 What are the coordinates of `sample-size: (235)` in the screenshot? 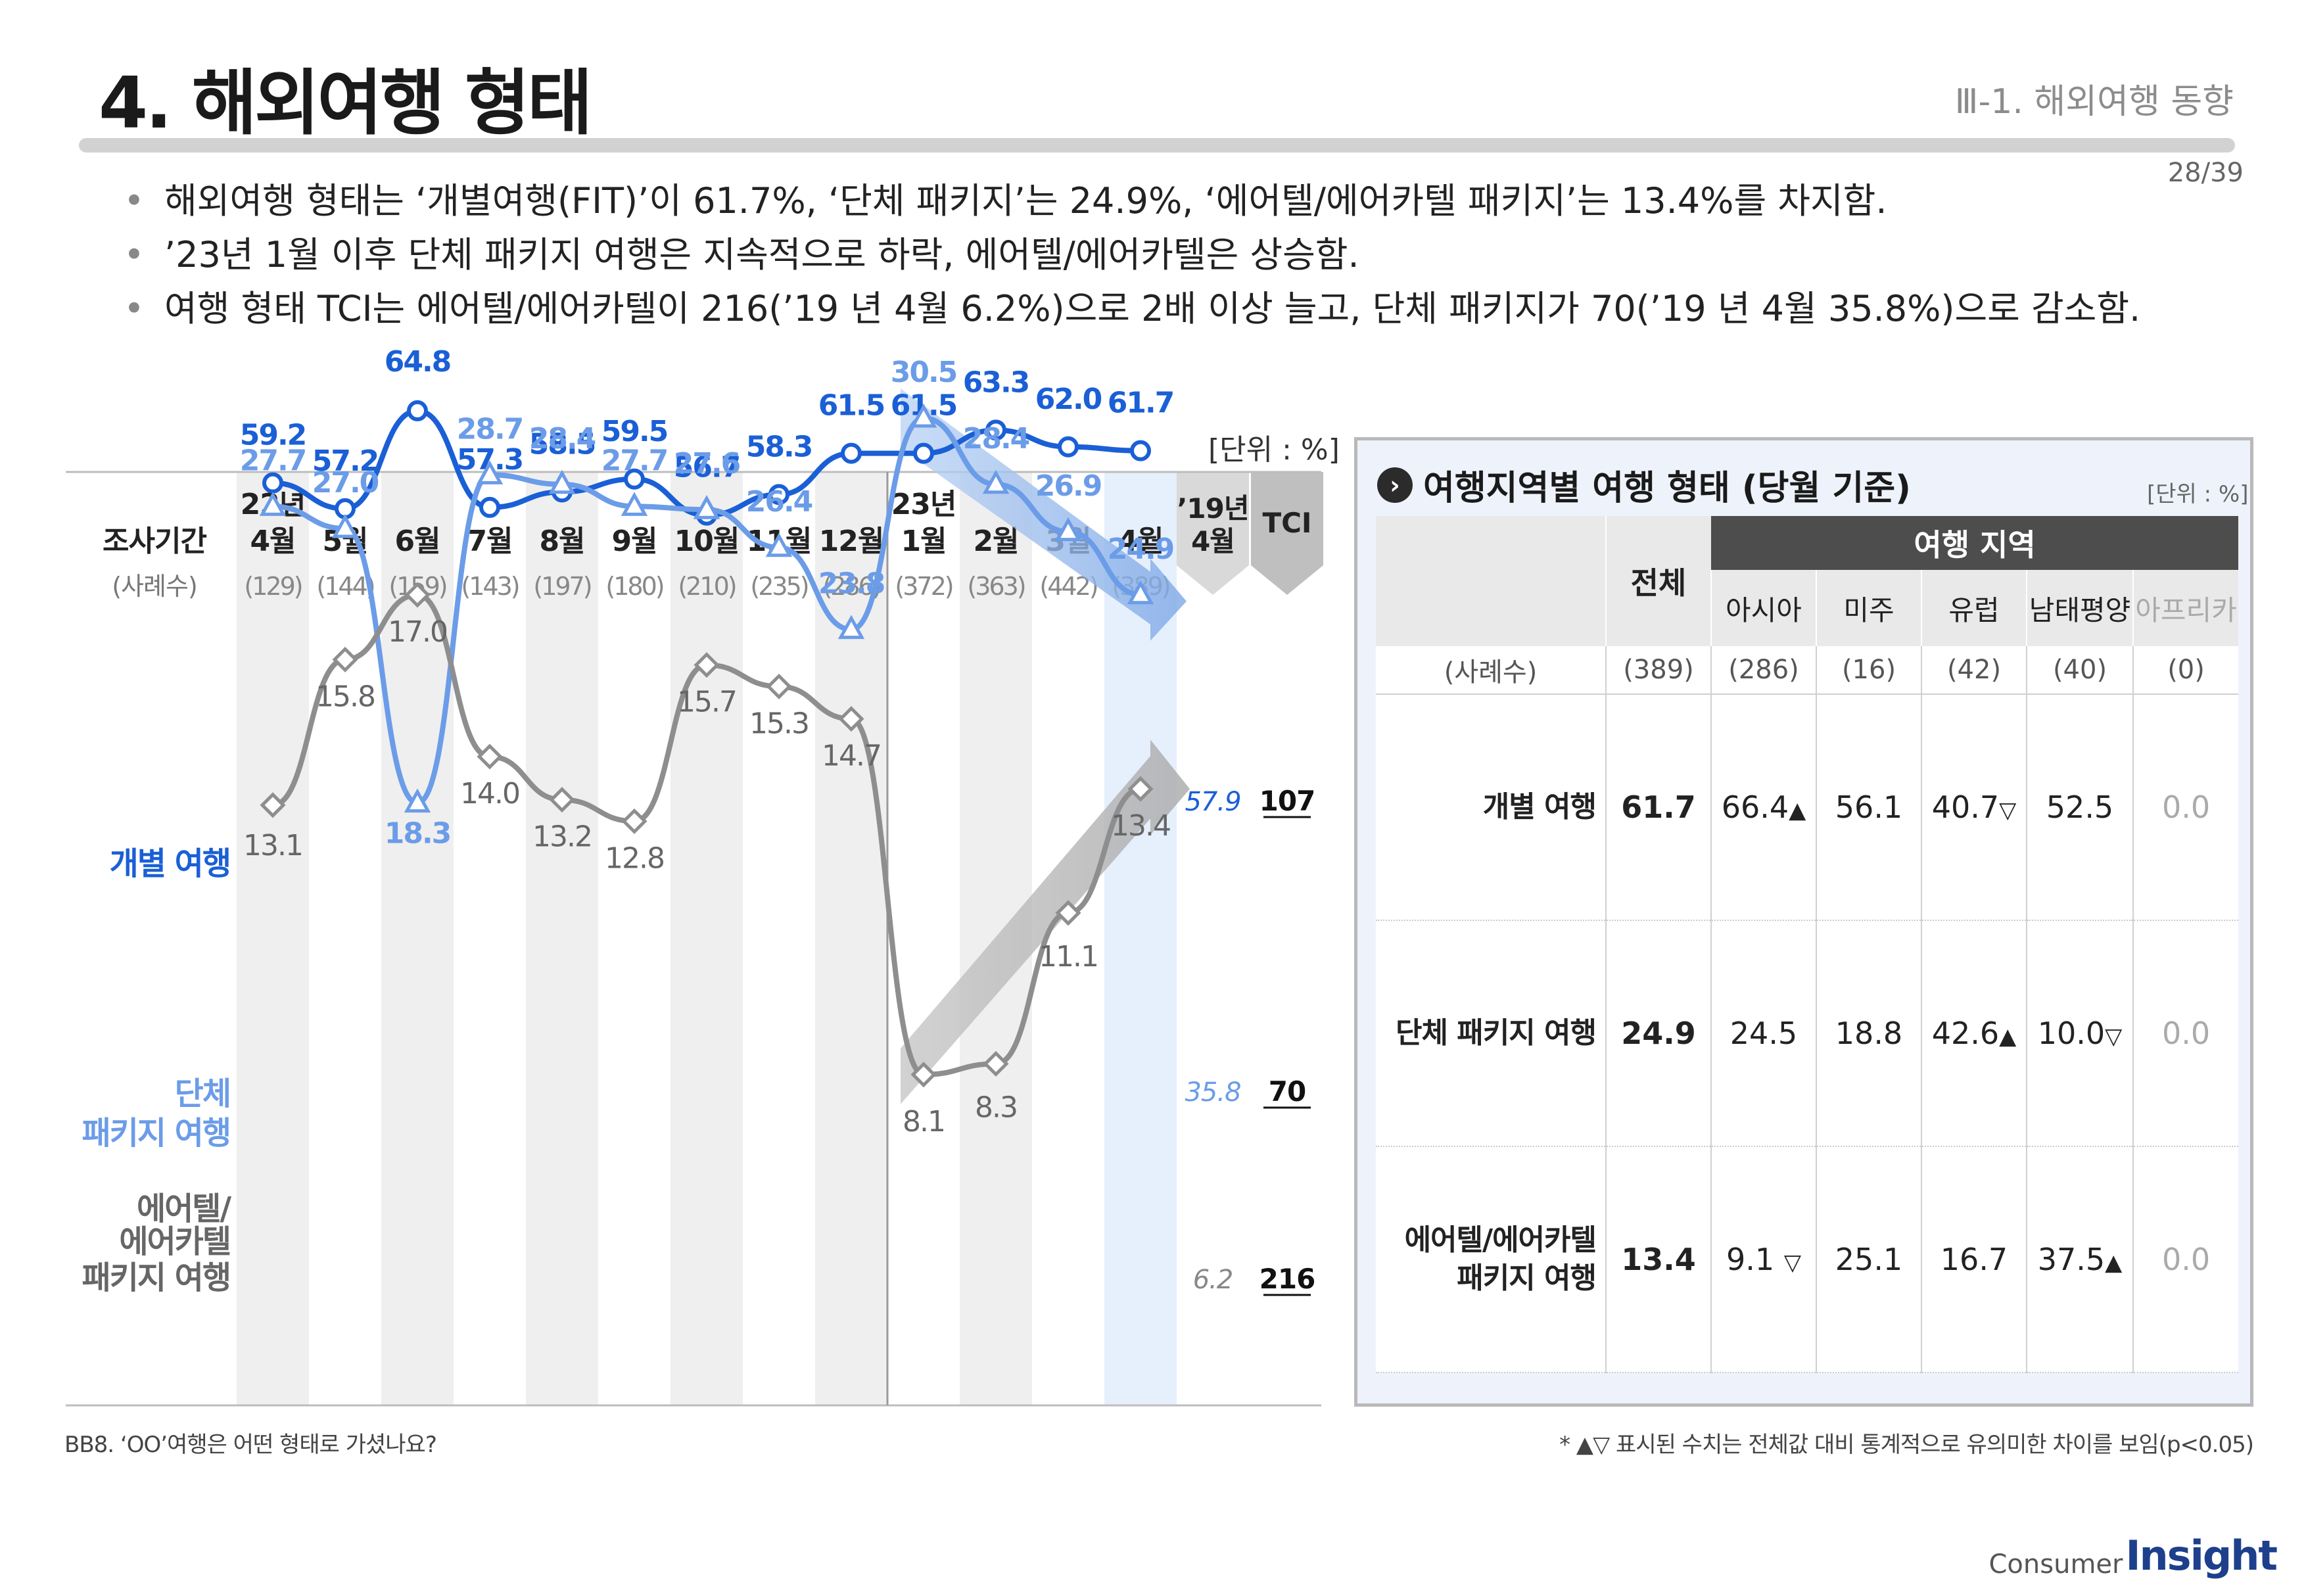 It's located at (778, 586).